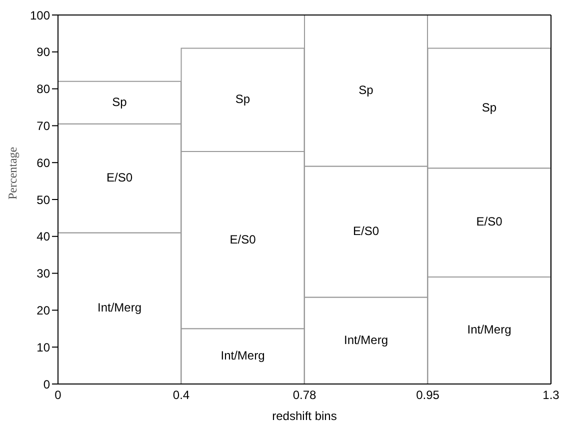 The width and height of the screenshot is (570, 438). Describe the element at coordinates (43, 273) in the screenshot. I see `y-tick-label: 30` at that location.